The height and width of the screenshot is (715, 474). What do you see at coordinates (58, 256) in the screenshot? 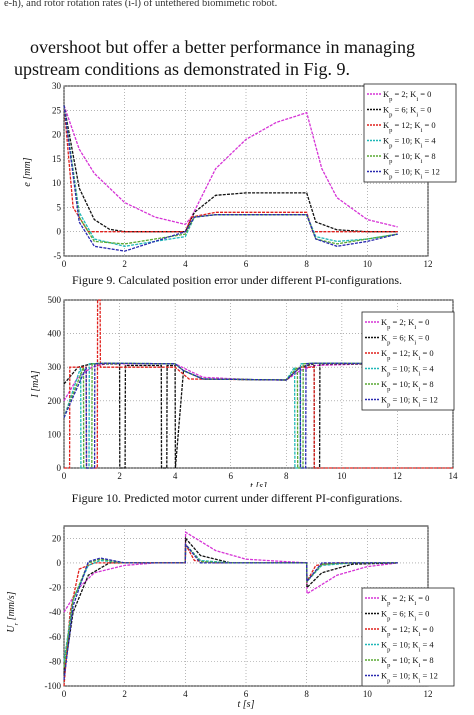
I see `y-tick-label: -5` at bounding box center [58, 256].